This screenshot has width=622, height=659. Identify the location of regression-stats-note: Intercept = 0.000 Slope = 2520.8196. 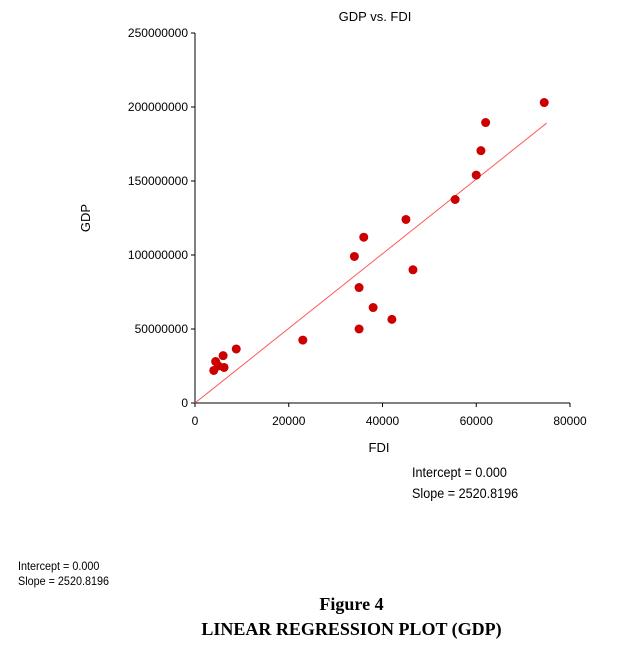
(63, 574).